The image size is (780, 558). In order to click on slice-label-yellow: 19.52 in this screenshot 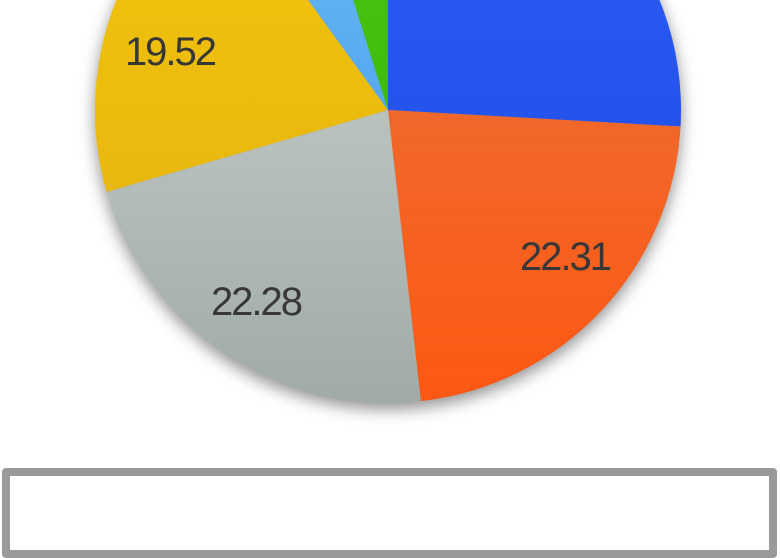, I will do `click(170, 52)`.